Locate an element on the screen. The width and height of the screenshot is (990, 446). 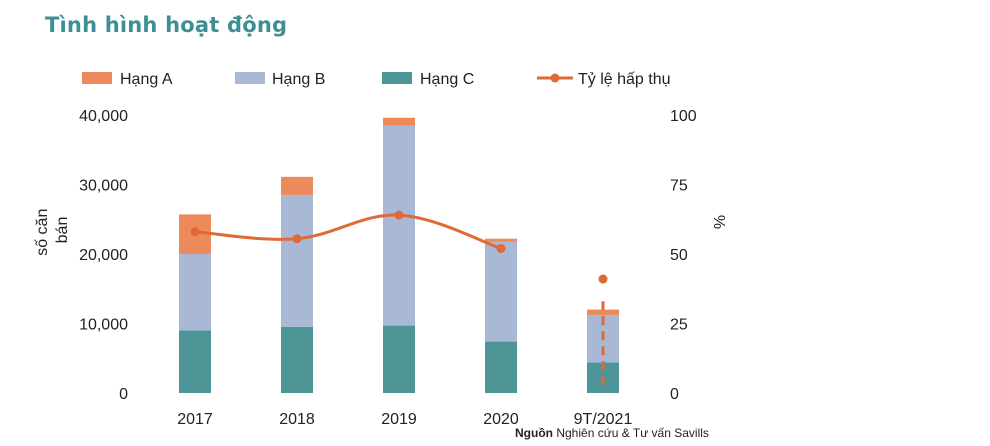
legend-swatch-hang-b is located at coordinates (250, 78).